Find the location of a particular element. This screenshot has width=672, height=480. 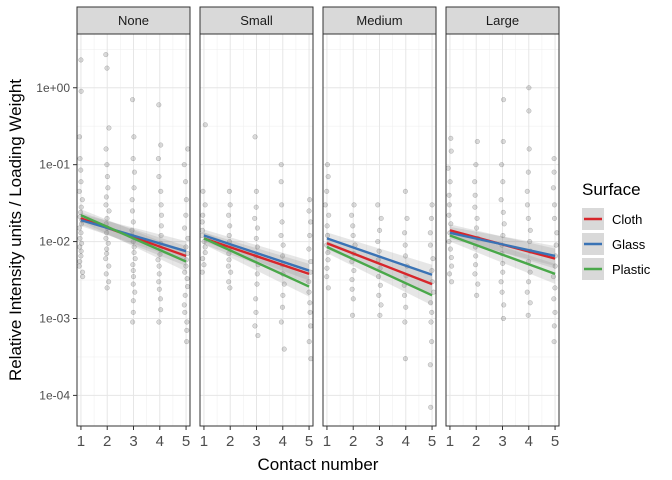

legend-item-glass: Glass is located at coordinates (614, 244).